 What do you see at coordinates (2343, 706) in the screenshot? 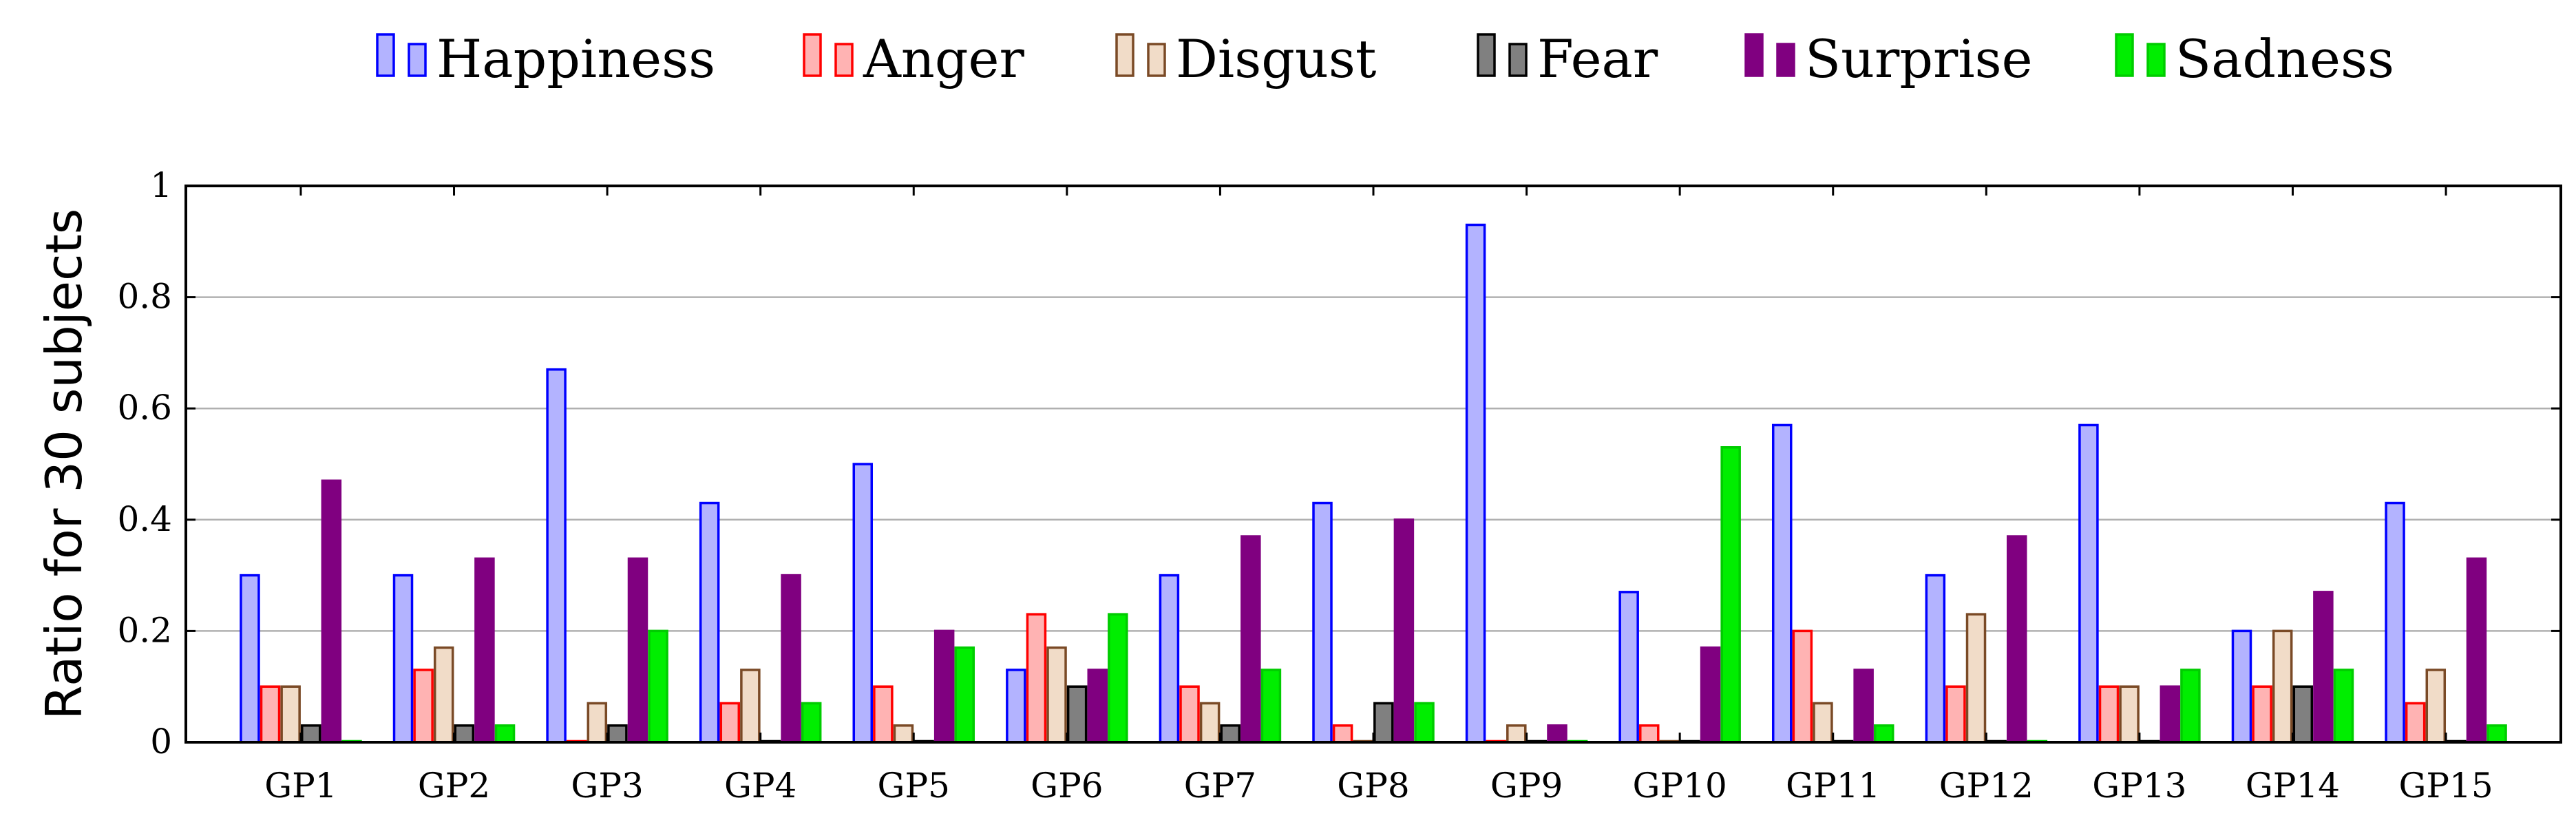
I see `bar-sadness-gp14` at bounding box center [2343, 706].